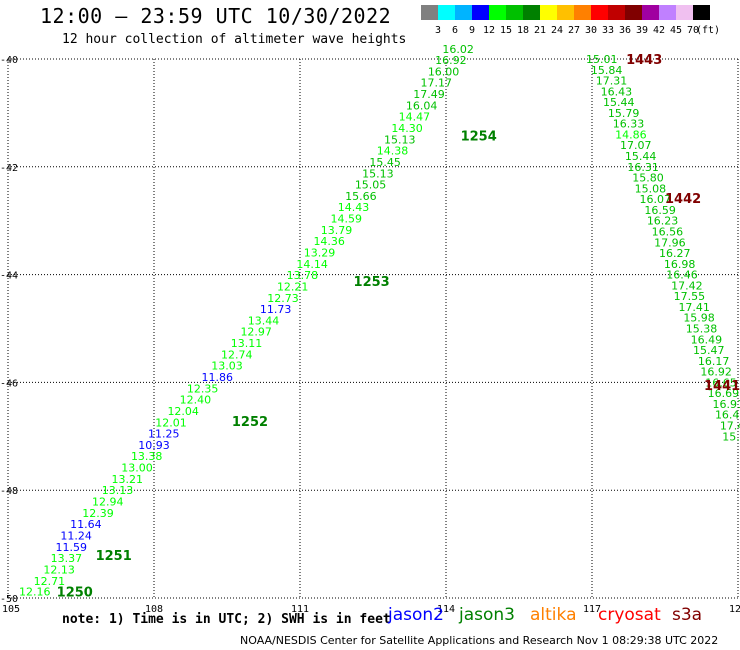 Image resolution: width=740 pixels, height=650 pixels. What do you see at coordinates (675, 253) in the screenshot?
I see `wave-height-label: 16.27` at bounding box center [675, 253].